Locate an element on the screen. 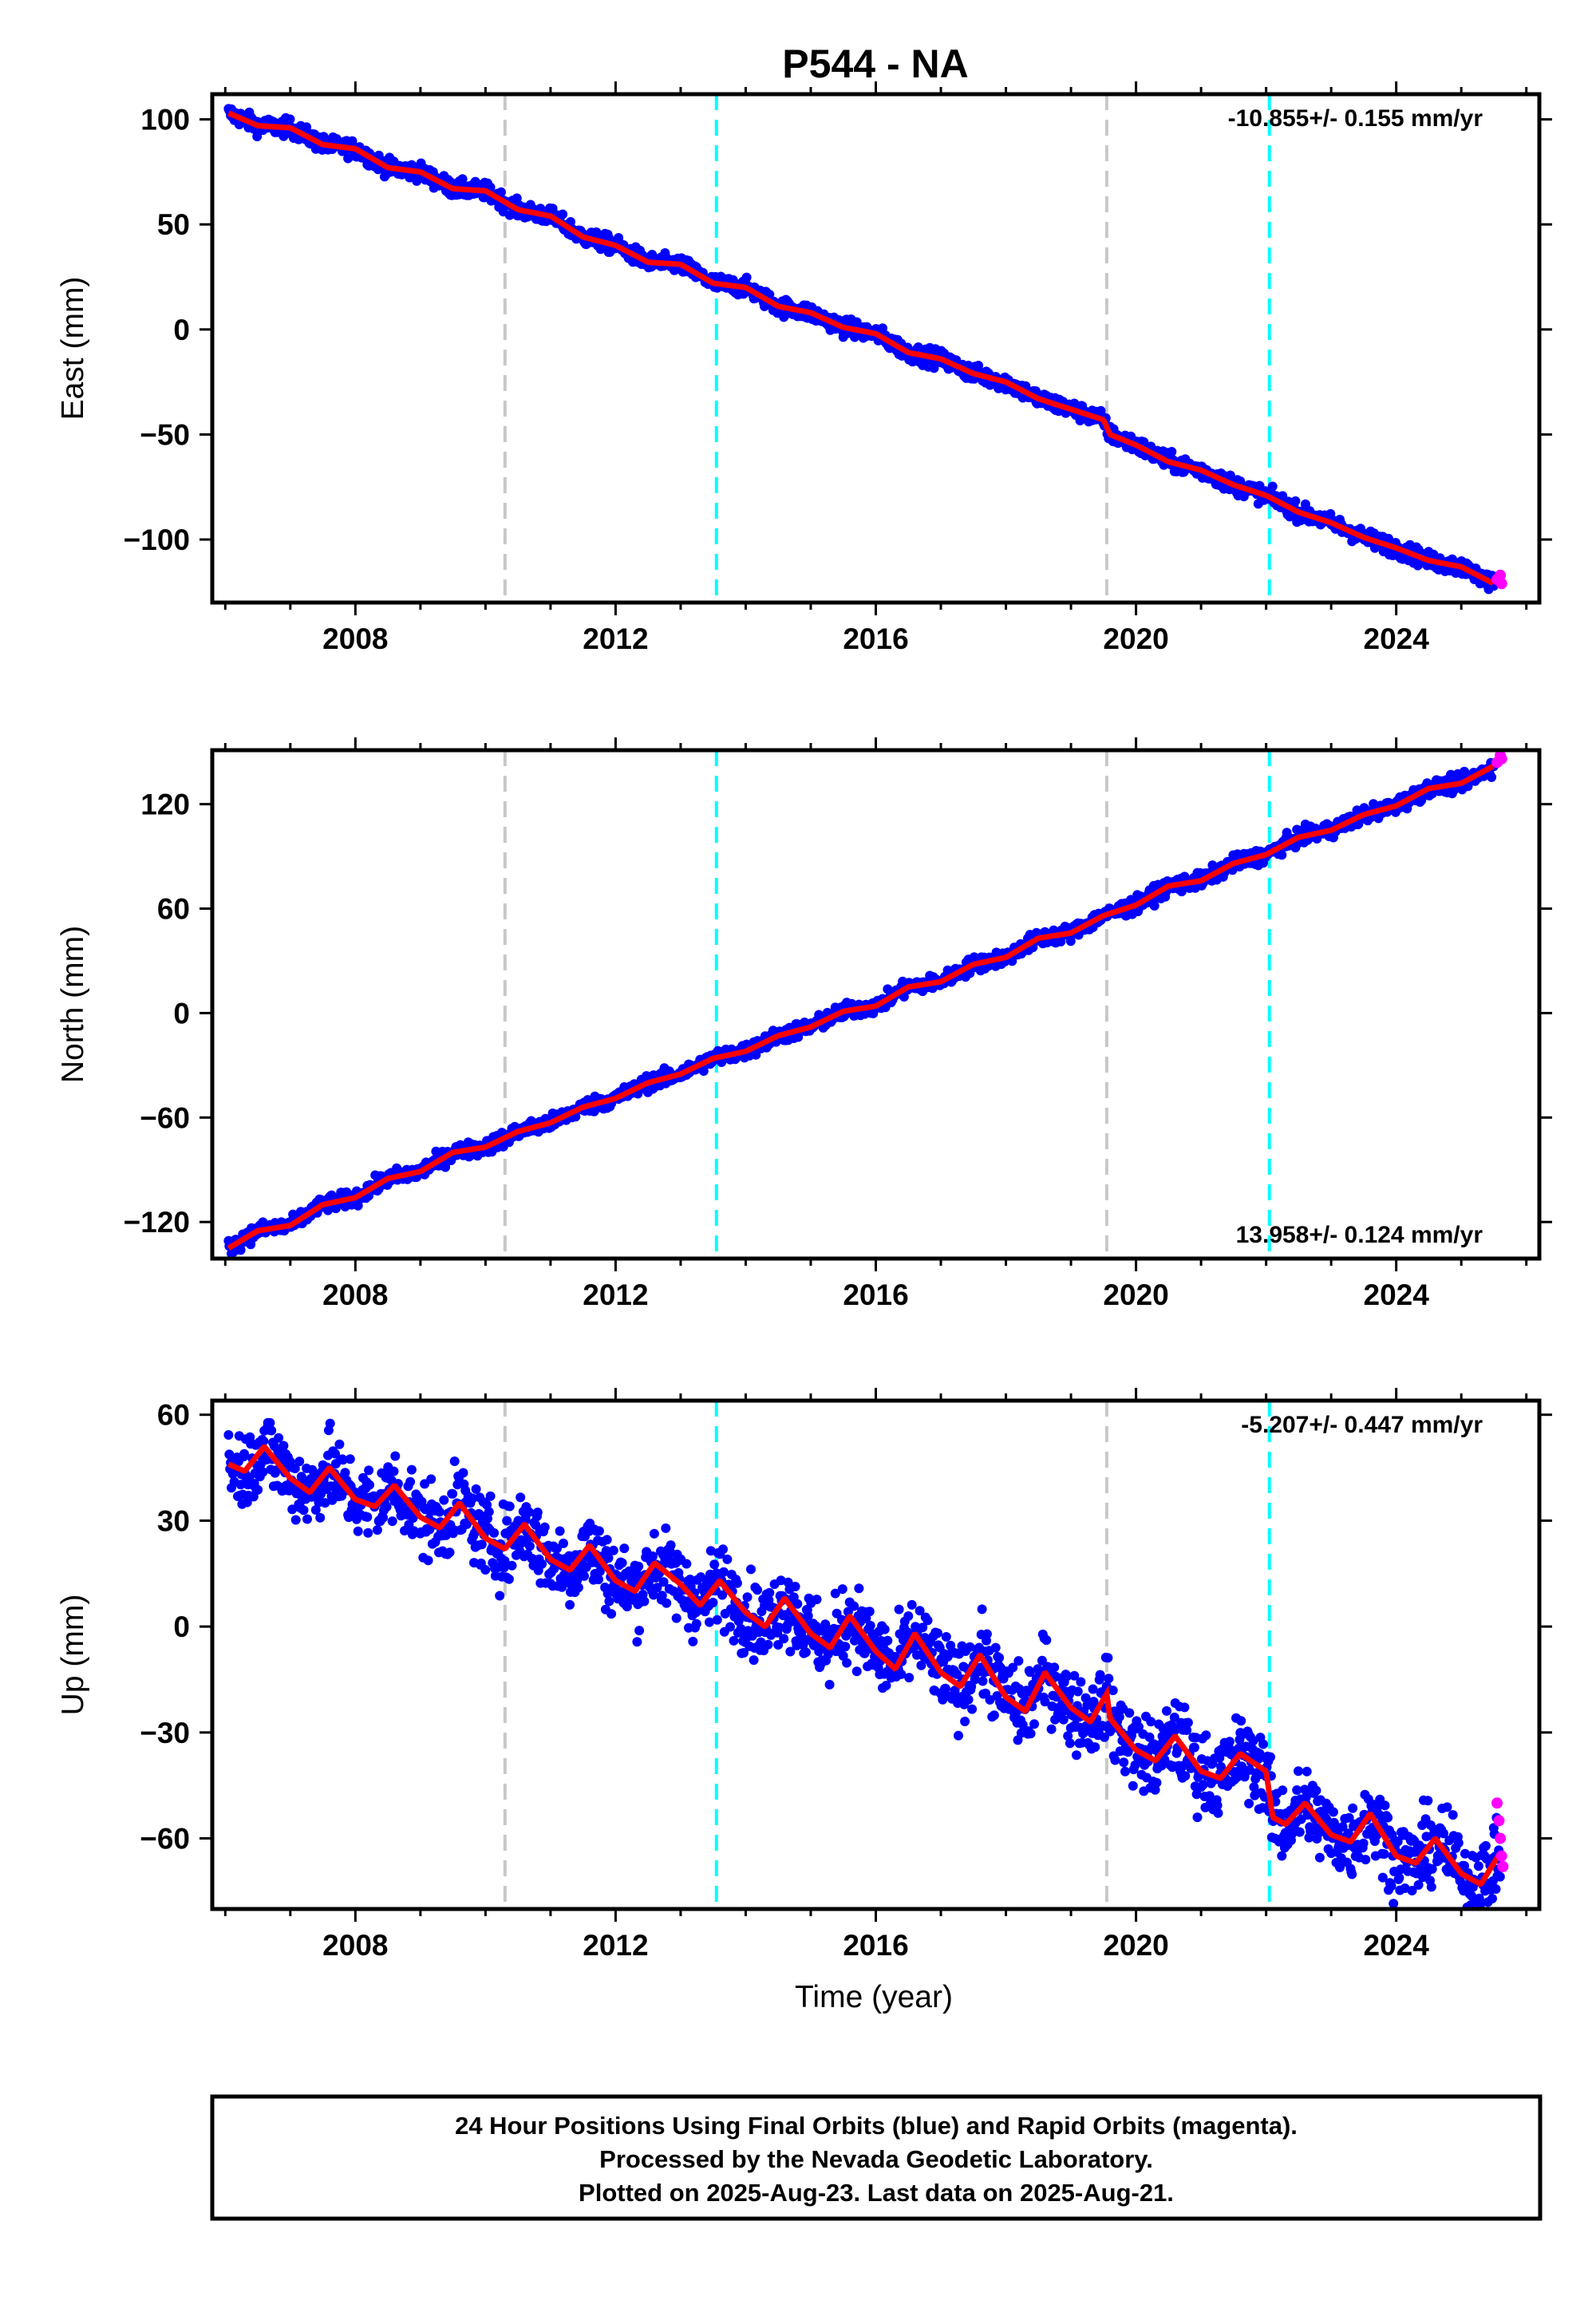 The width and height of the screenshot is (1596, 2316). x-tick-label: 2012 is located at coordinates (615, 638).